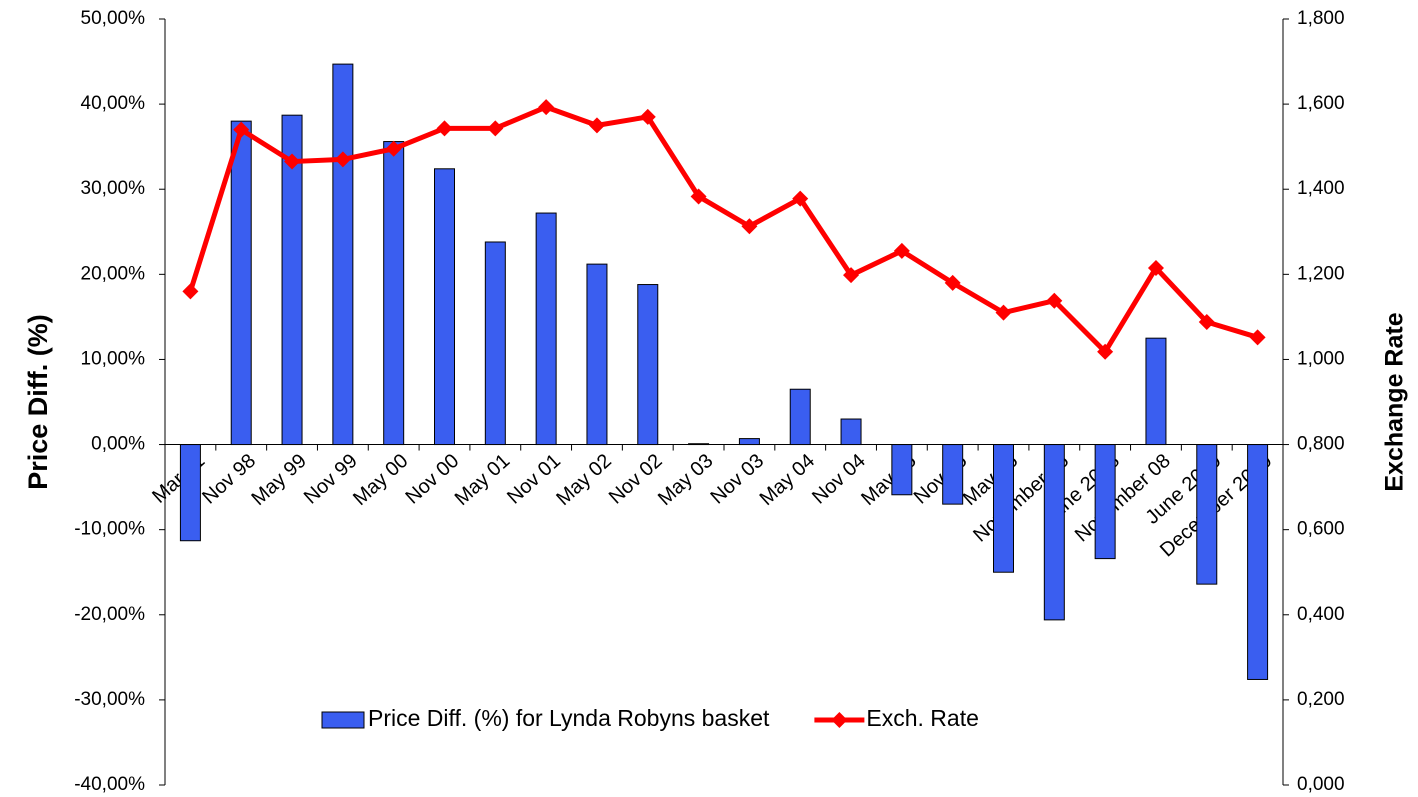 This screenshot has width=1418, height=797. Describe the element at coordinates (109, 784) in the screenshot. I see `y-tick-label: -40,00%` at that location.